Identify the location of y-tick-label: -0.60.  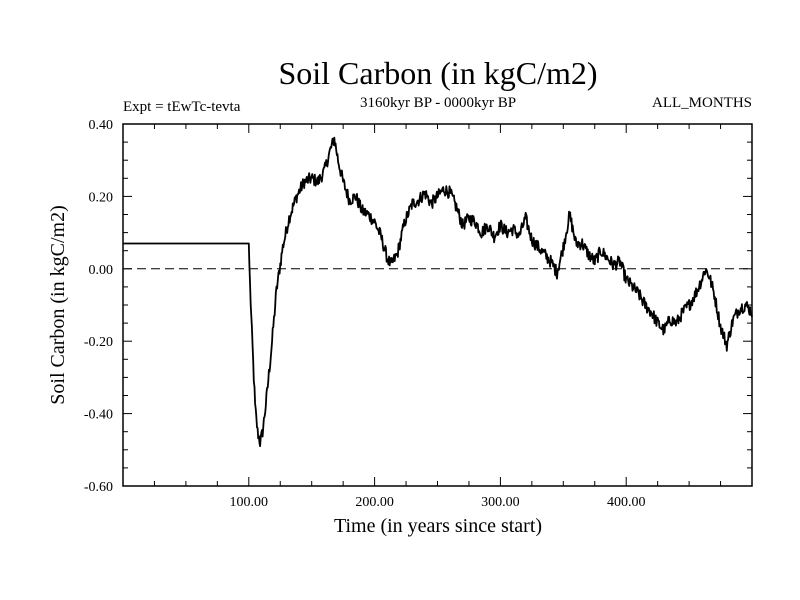
(98, 487).